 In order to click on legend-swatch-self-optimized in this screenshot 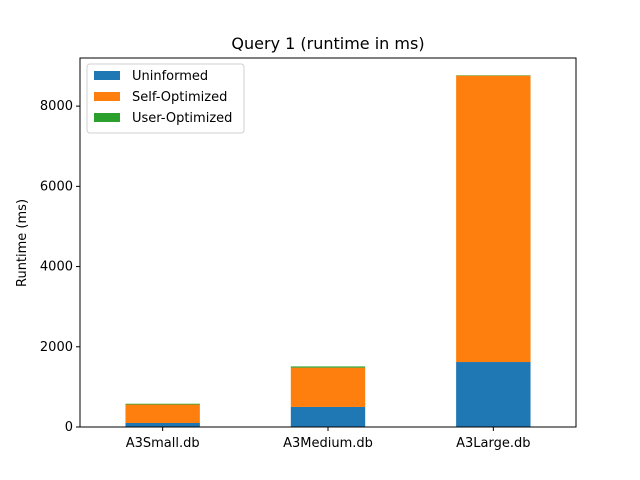, I will do `click(107, 96)`.